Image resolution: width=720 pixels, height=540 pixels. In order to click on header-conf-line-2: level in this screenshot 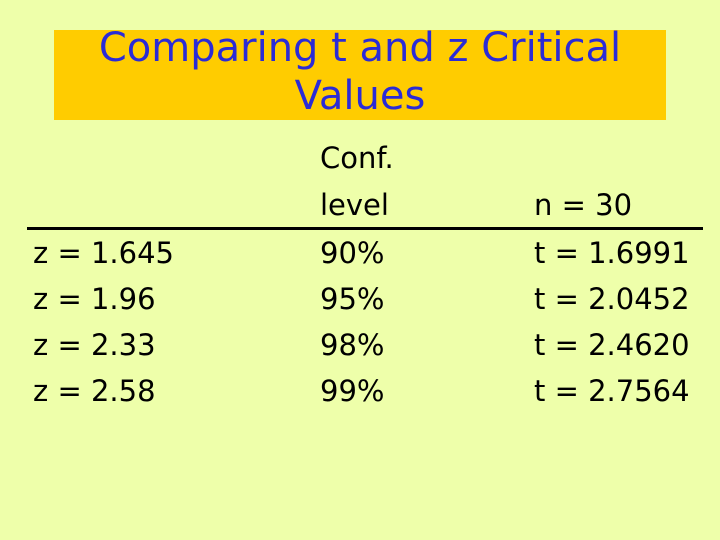, I will do `click(354, 205)`.